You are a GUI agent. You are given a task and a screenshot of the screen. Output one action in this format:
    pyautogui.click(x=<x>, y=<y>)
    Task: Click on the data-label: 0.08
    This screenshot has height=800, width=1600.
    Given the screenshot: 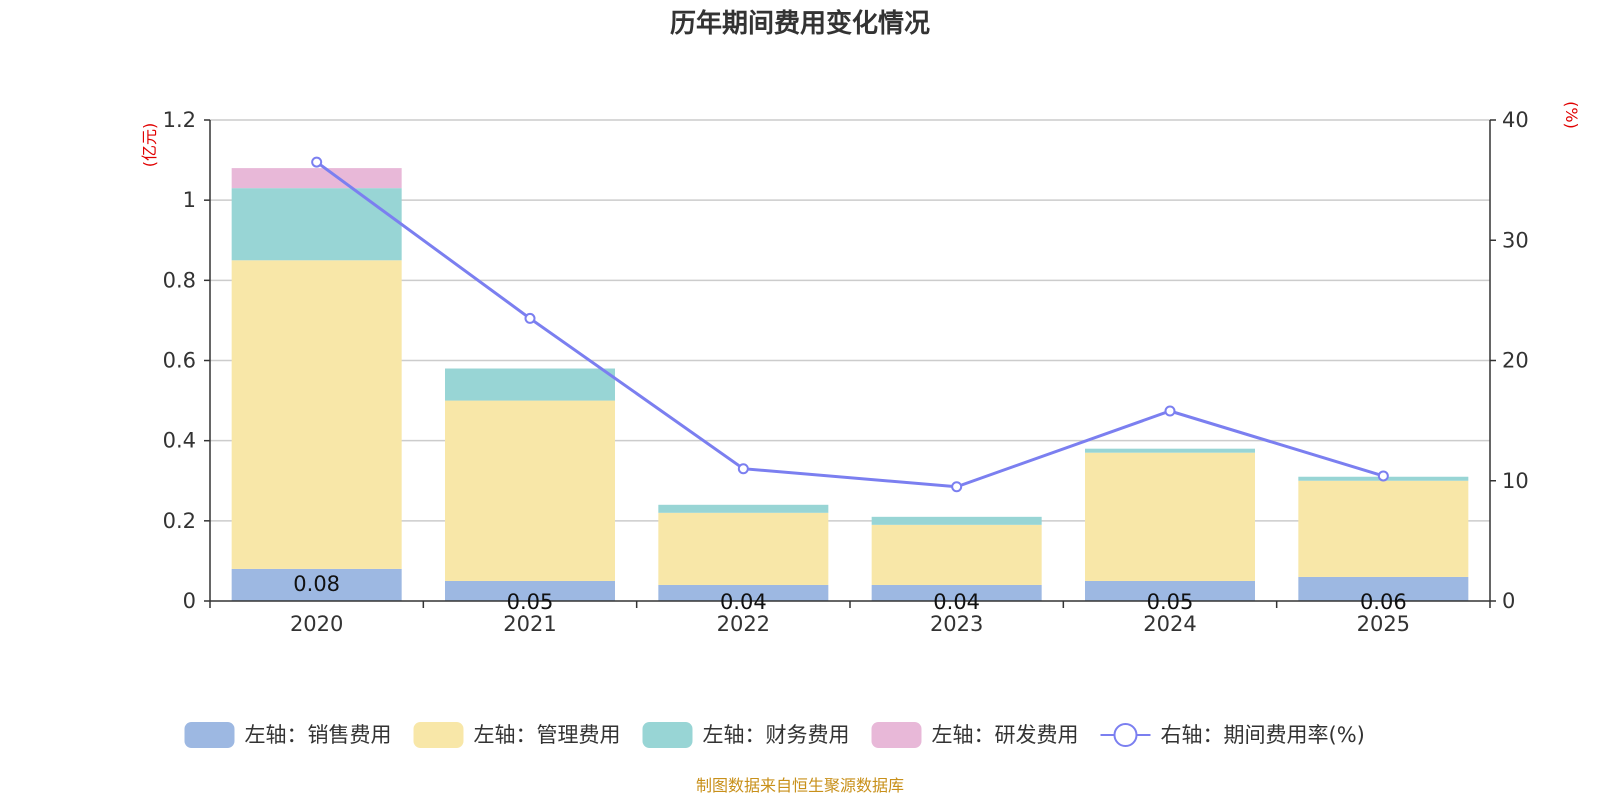 What is the action you would take?
    pyautogui.click(x=316, y=584)
    